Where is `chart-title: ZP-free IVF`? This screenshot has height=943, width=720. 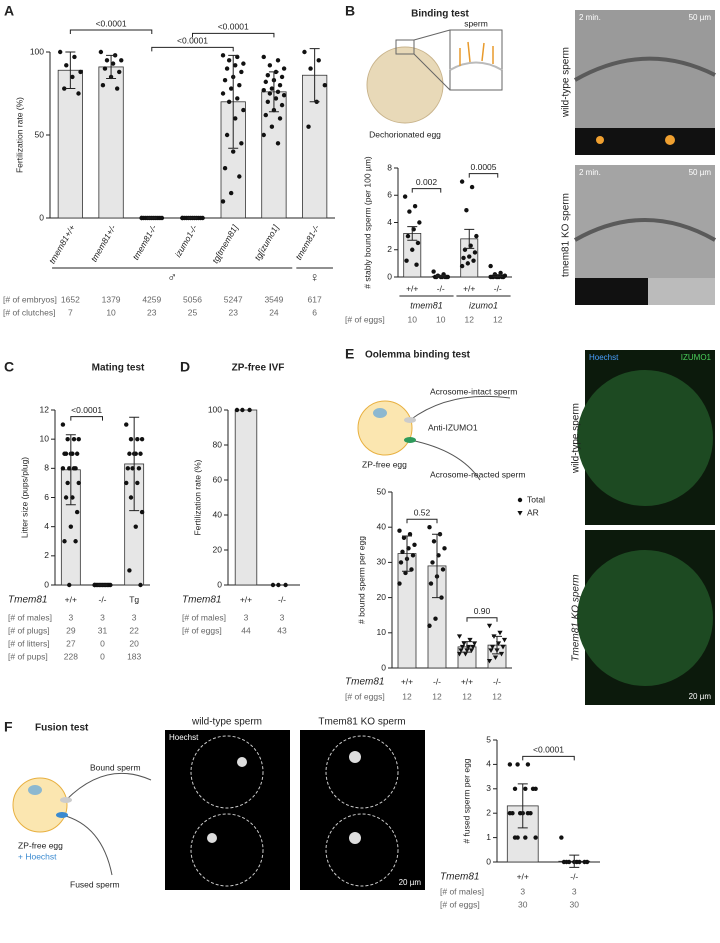
chart-title: ZP-free IVF is located at coordinates (258, 368).